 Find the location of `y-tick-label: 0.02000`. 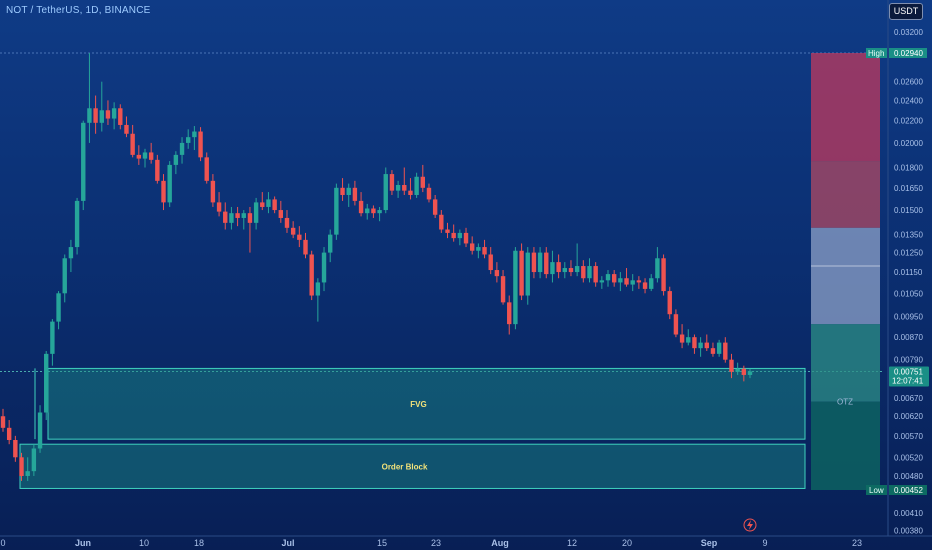

y-tick-label: 0.02000 is located at coordinates (908, 143).